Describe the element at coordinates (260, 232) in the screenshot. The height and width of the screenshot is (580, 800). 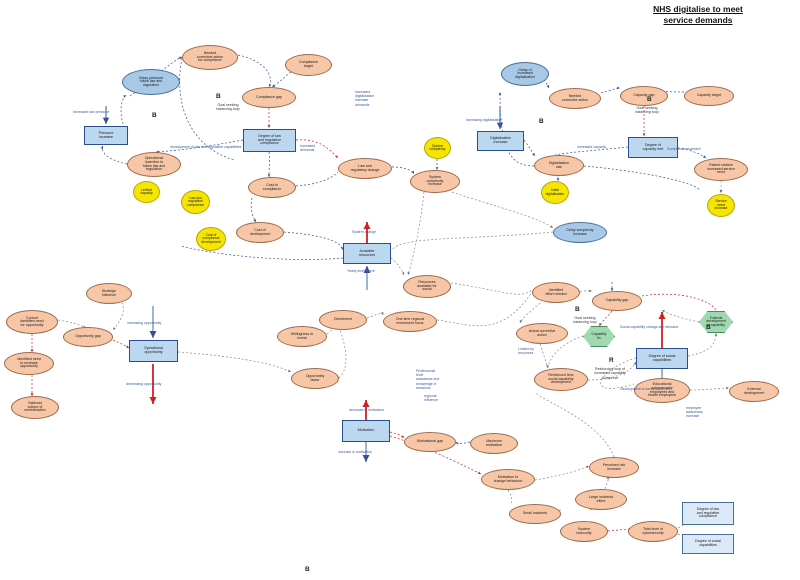
I see `node-cost-of-development: Cost of development` at that location.